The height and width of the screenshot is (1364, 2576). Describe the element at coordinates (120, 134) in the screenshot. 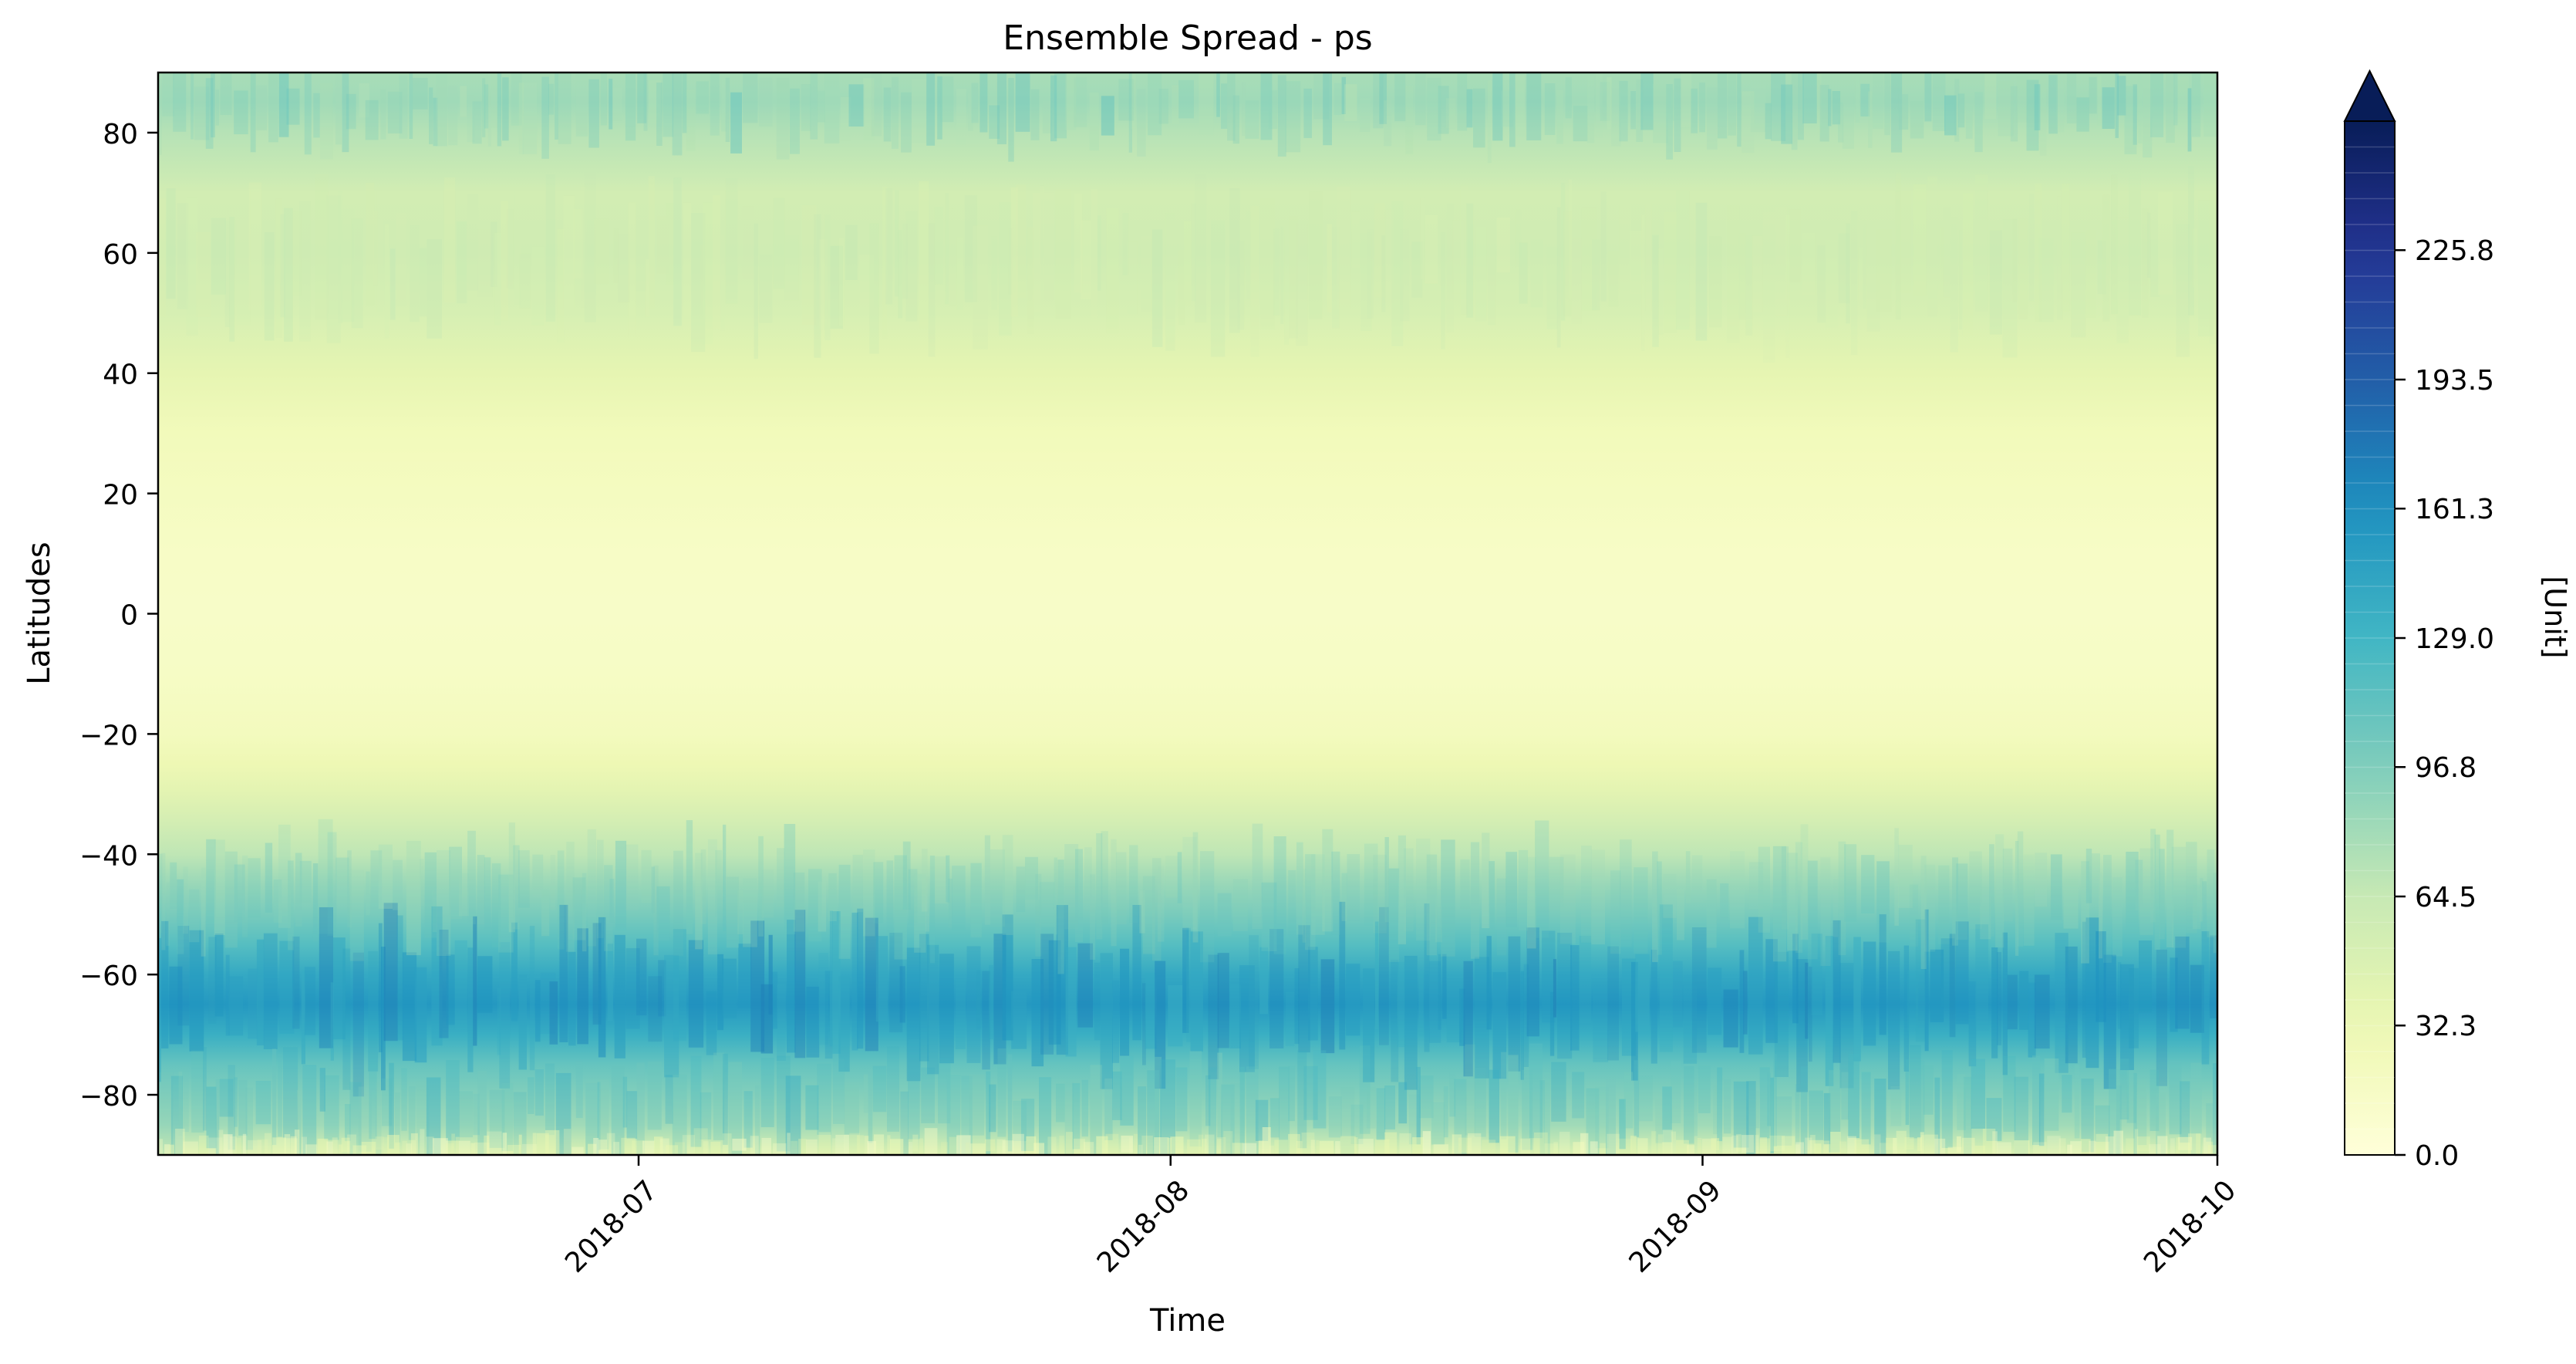

I see `y-tick-label: 80` at that location.